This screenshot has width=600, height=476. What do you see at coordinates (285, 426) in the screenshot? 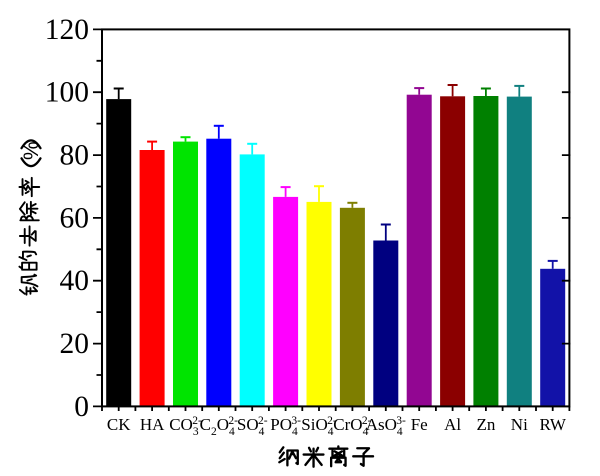
I see `svg-text: PO43-` at bounding box center [285, 426].